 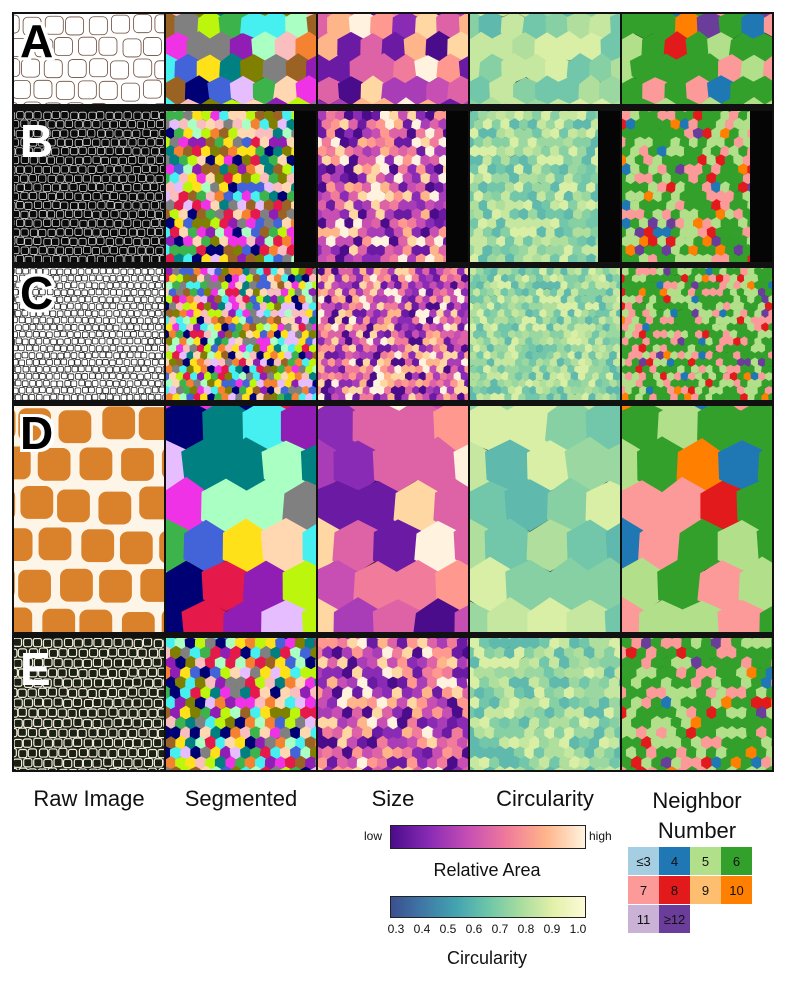 I want to click on circularity-tick-label: 1.0, so click(x=578, y=929).